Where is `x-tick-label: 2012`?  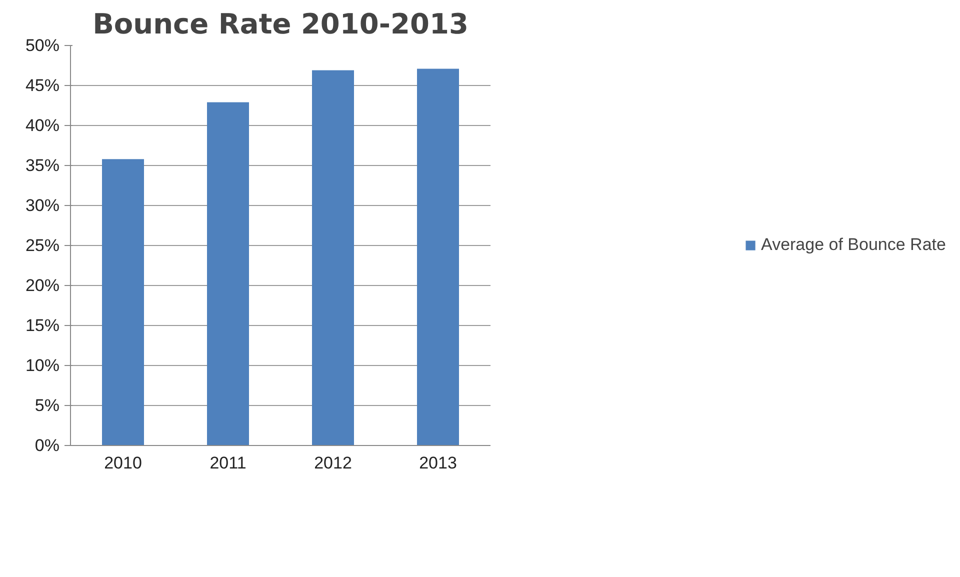
x-tick-label: 2012 is located at coordinates (333, 463).